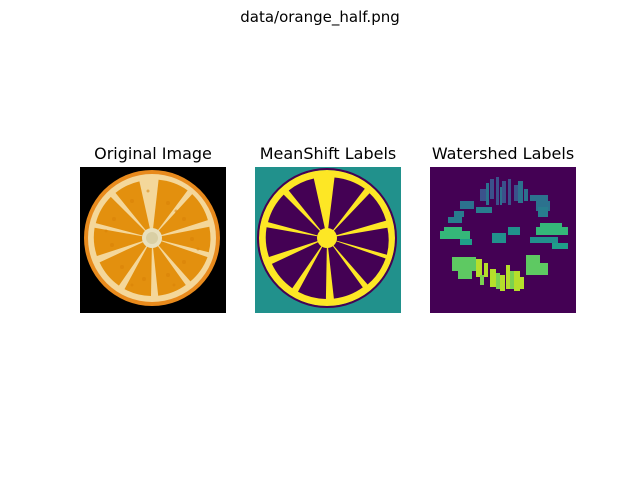  What do you see at coordinates (153, 155) in the screenshot?
I see `original-image-title: Original Image` at bounding box center [153, 155].